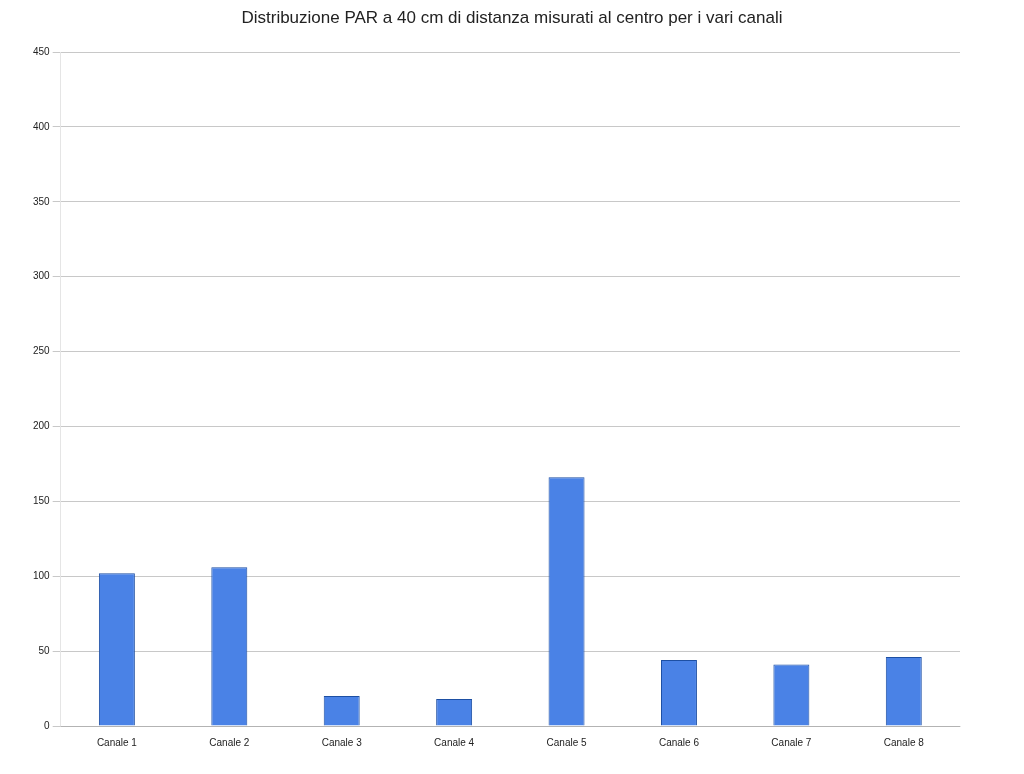  Describe the element at coordinates (42, 501) in the screenshot. I see `y-tick-label: 150` at that location.